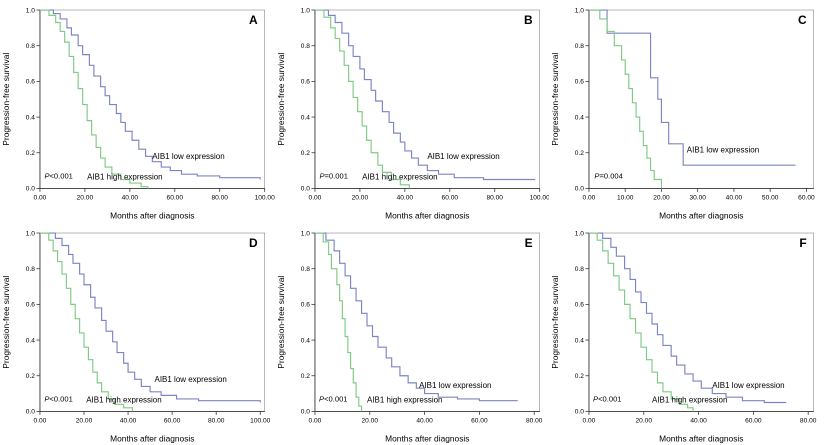 The image size is (824, 445). I want to click on panel-letter: C, so click(802, 20).